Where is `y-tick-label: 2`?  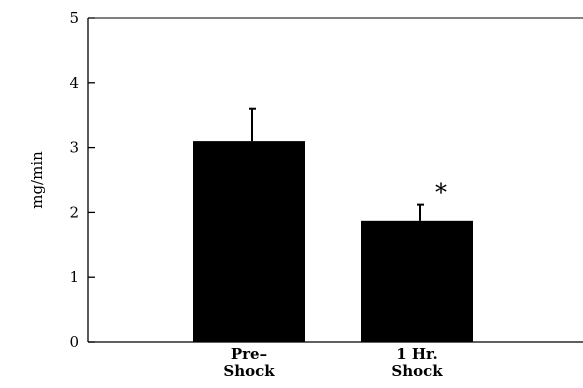 y-tick-label: 2 is located at coordinates (74, 212).